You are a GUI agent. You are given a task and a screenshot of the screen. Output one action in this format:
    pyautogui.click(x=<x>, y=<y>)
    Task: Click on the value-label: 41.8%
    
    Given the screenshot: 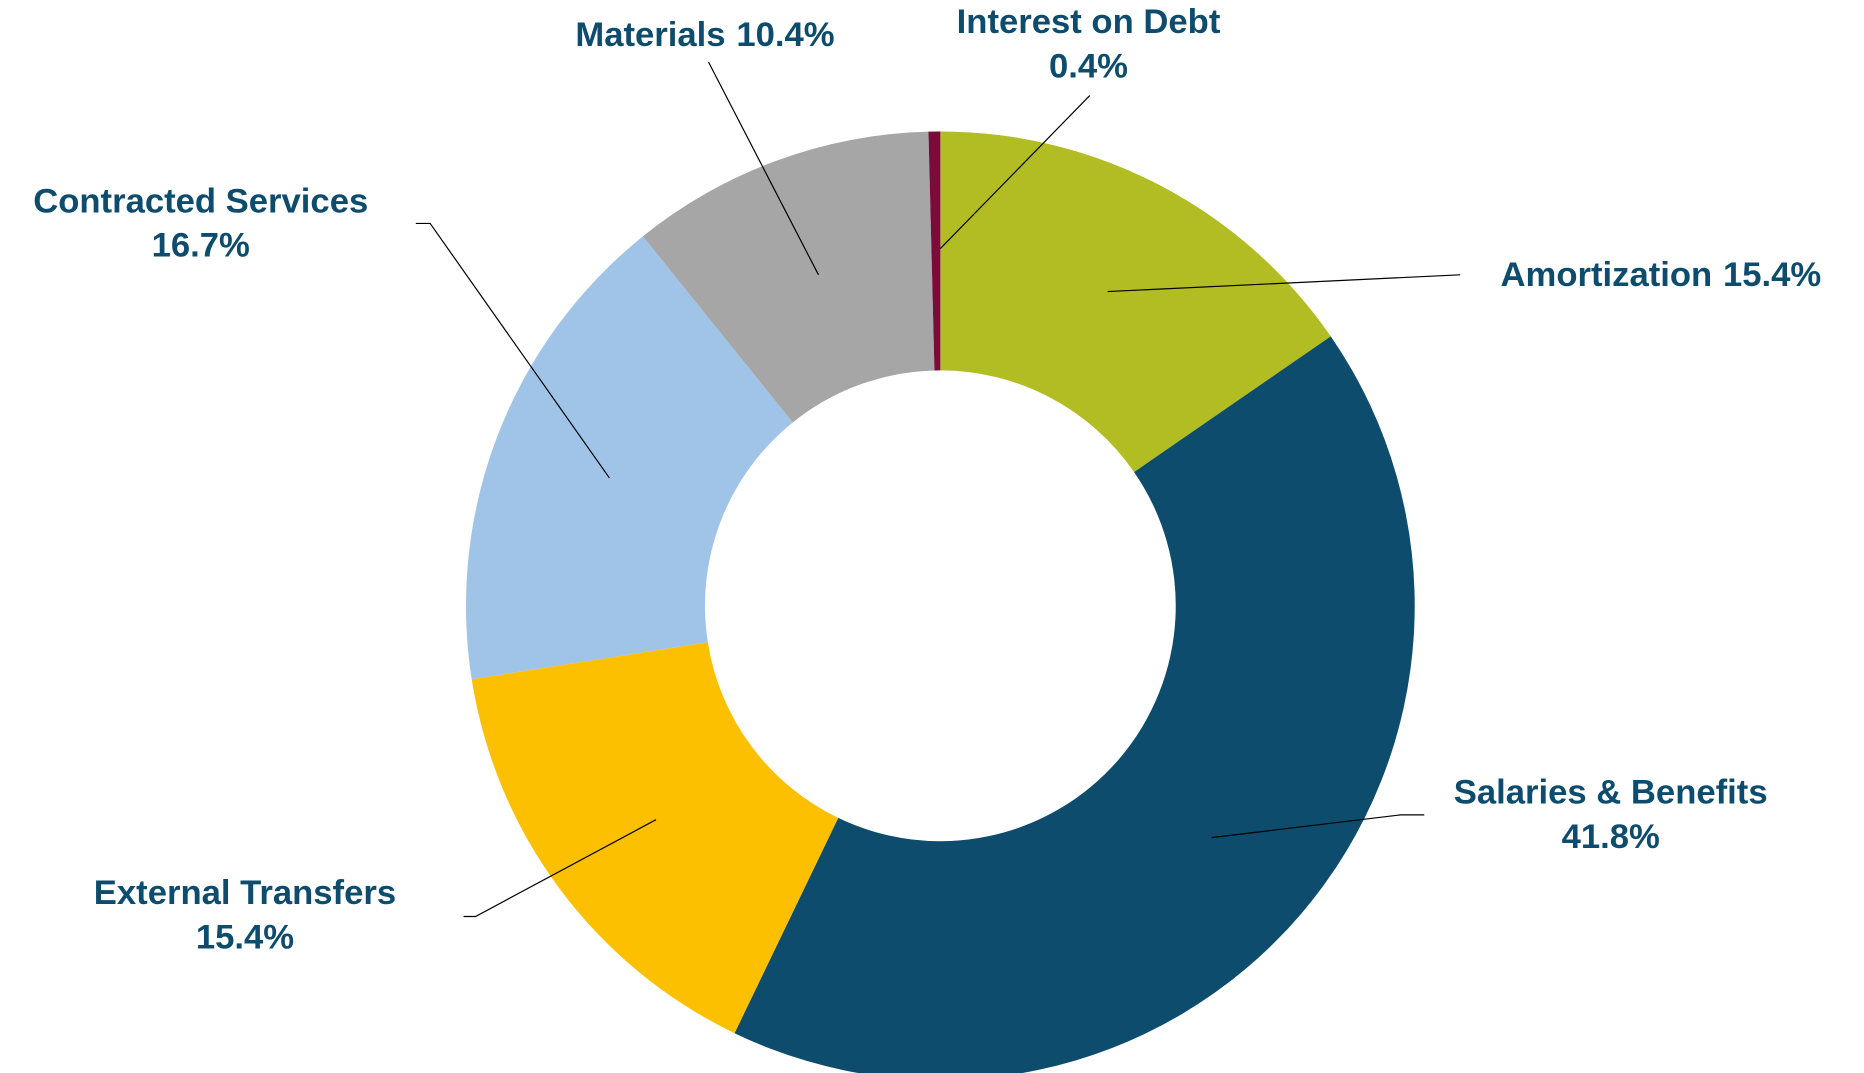 What is the action you would take?
    pyautogui.click(x=1611, y=837)
    